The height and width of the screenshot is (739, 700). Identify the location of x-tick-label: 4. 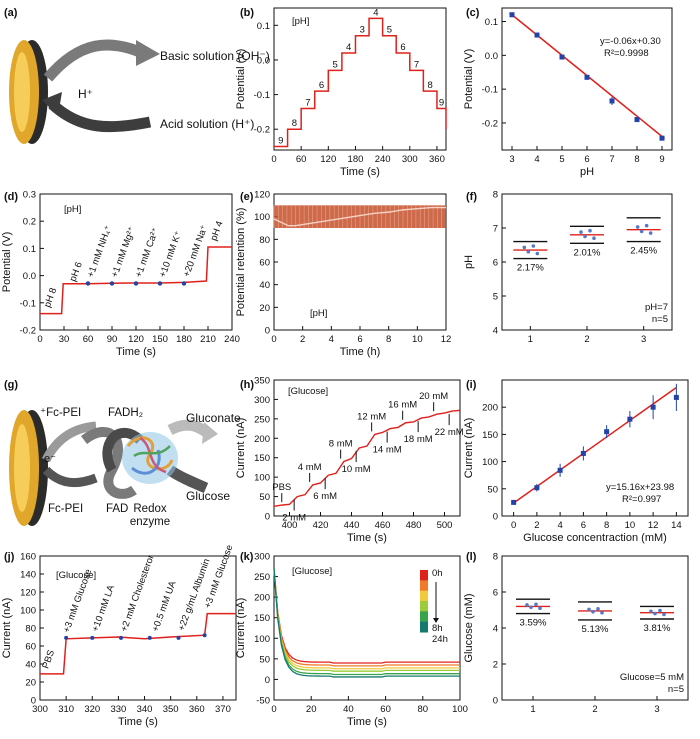
(536, 159).